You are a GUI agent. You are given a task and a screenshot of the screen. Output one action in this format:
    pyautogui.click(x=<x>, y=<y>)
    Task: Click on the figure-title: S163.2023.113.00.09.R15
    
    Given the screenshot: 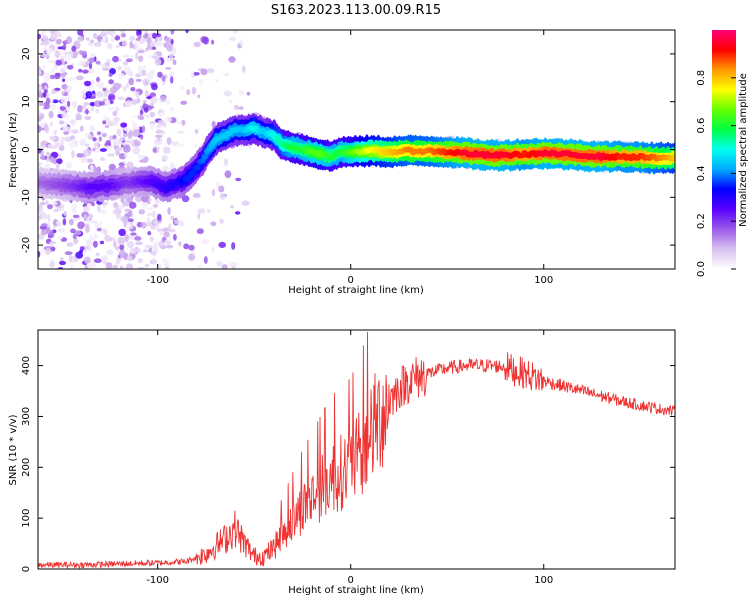 What is the action you would take?
    pyautogui.click(x=356, y=10)
    